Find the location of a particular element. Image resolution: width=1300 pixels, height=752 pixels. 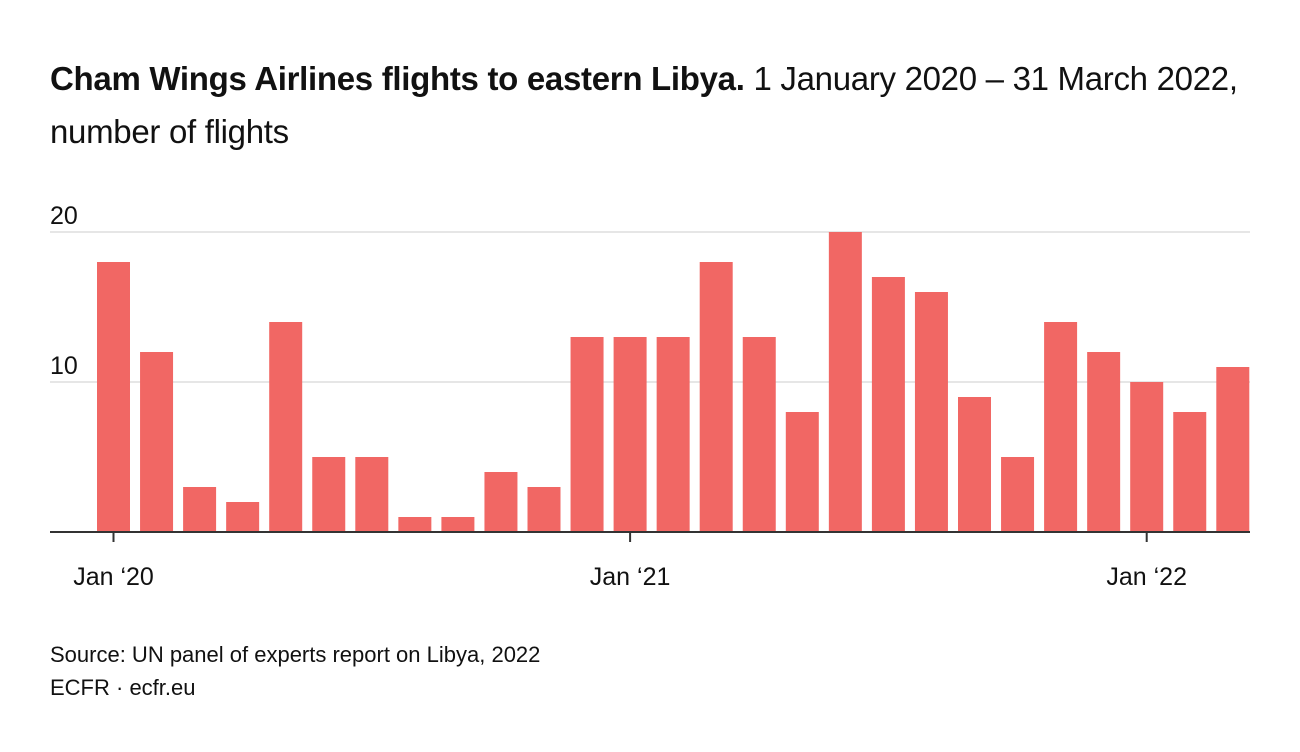

bar-dec-2020 is located at coordinates (587, 434).